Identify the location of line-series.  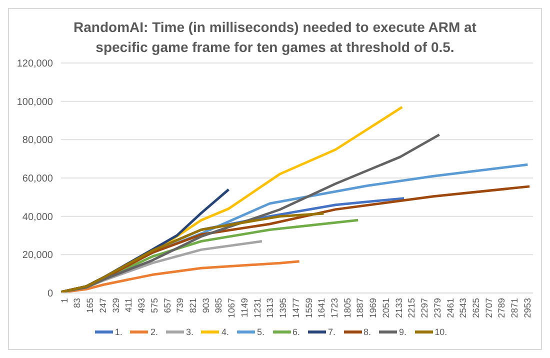
(193, 252).